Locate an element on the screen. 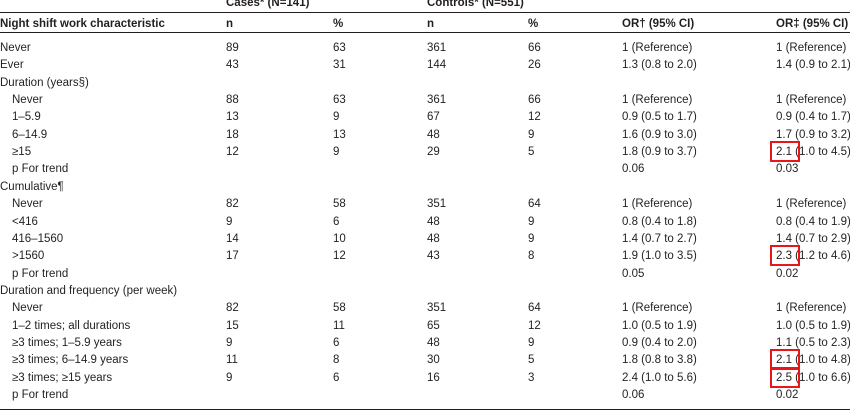 The height and width of the screenshot is (415, 850). or1-cell: 1.9 (1.0 to 3.5) is located at coordinates (659, 256).